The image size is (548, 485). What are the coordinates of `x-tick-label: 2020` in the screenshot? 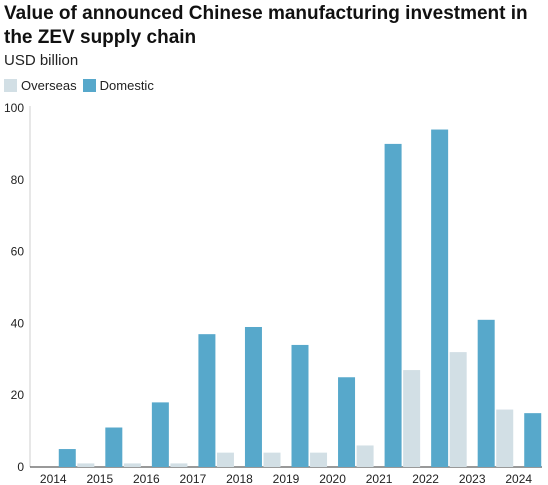 It's located at (332, 478).